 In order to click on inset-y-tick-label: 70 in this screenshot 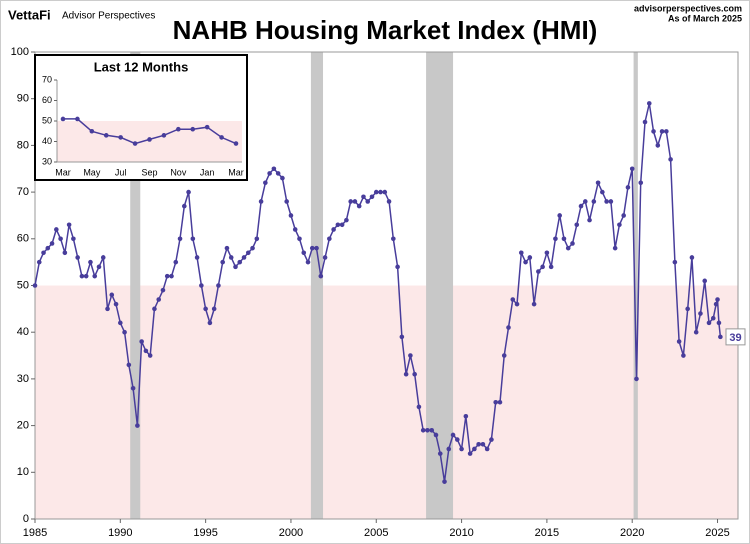, I will do `click(47, 79)`.